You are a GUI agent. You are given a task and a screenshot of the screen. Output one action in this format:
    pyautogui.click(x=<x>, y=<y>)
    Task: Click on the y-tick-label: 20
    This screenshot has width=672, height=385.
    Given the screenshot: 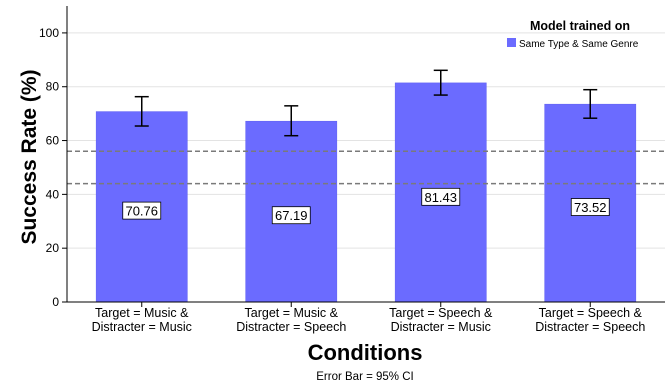 What is the action you would take?
    pyautogui.click(x=53, y=248)
    